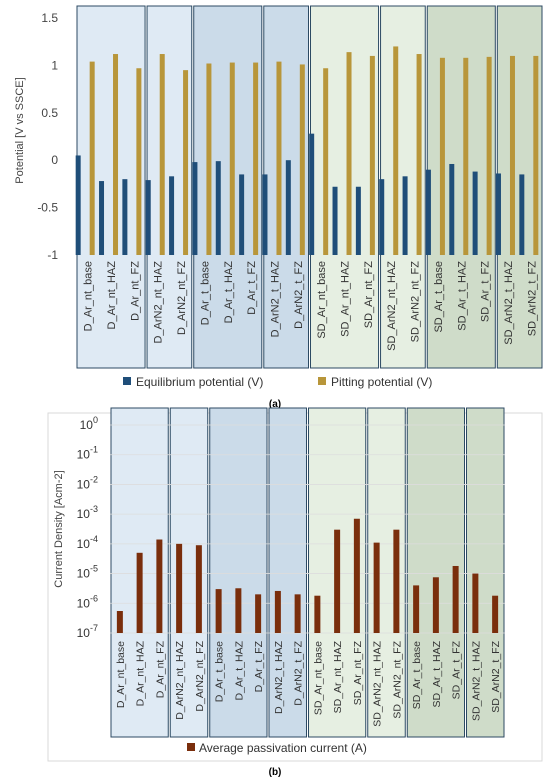 The width and height of the screenshot is (550, 780). Describe the element at coordinates (417, 675) in the screenshot. I see `x-tick-label: SD_Ar_t_base` at that location.